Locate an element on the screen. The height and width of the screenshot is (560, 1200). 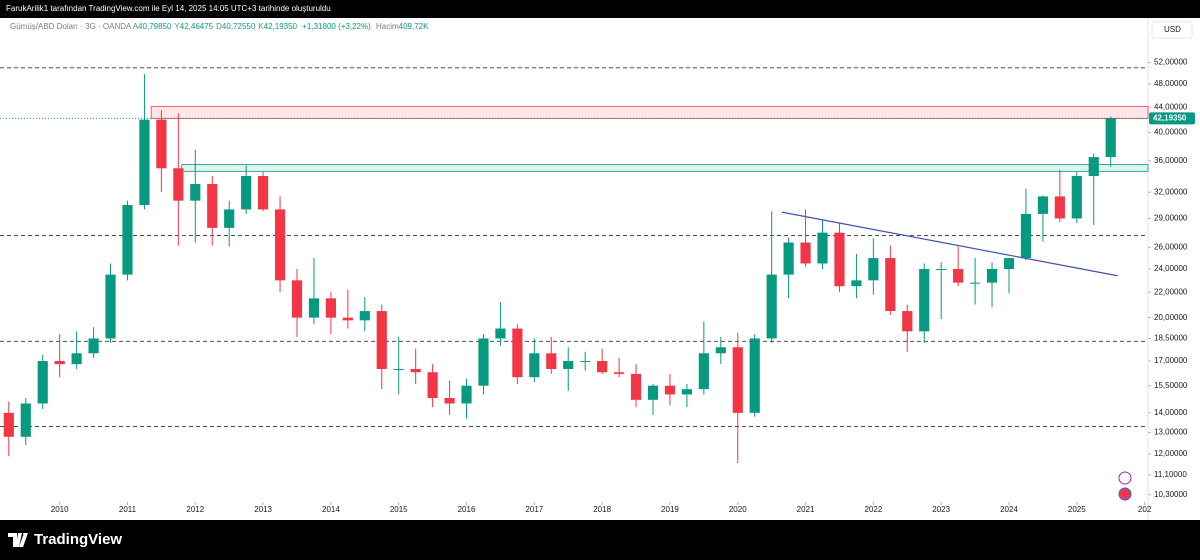
x-tick-label: 2010 is located at coordinates (60, 509).